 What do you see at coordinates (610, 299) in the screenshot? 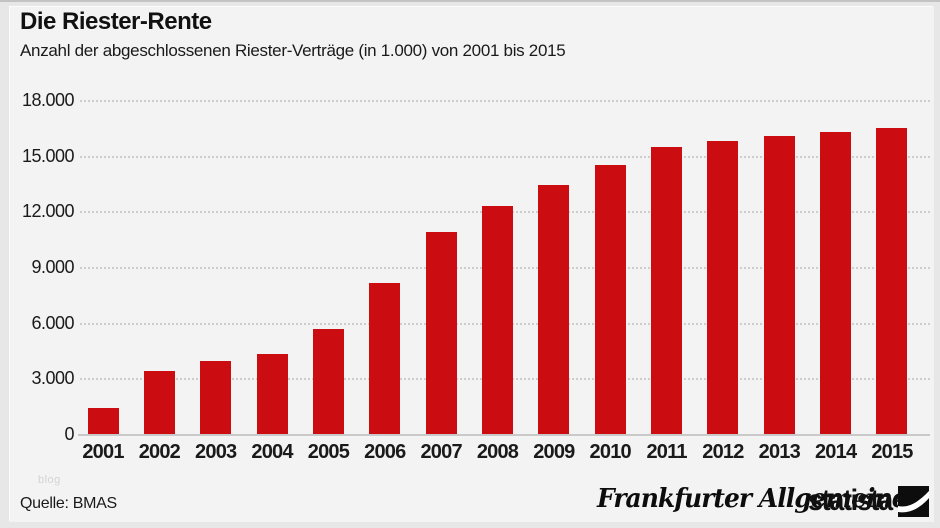
I see `bar-2010` at bounding box center [610, 299].